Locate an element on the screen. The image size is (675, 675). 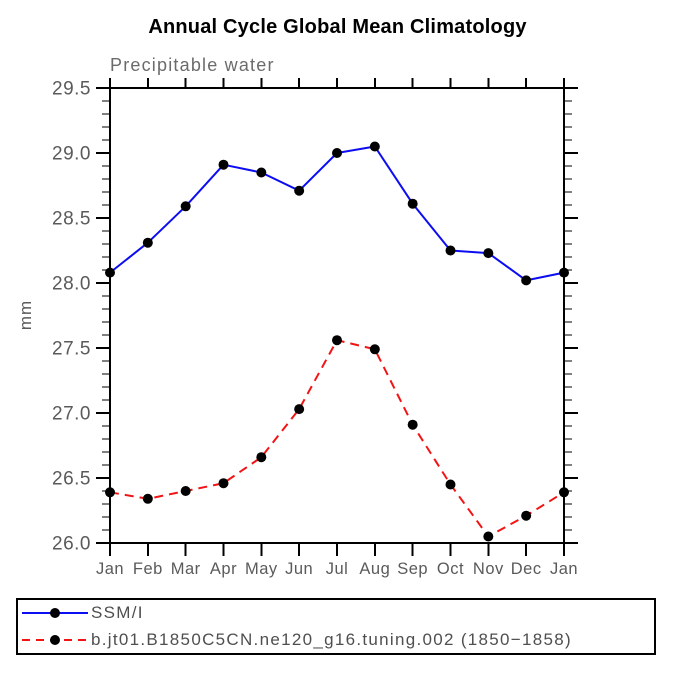
svg-text: Feb is located at coordinates (148, 569).